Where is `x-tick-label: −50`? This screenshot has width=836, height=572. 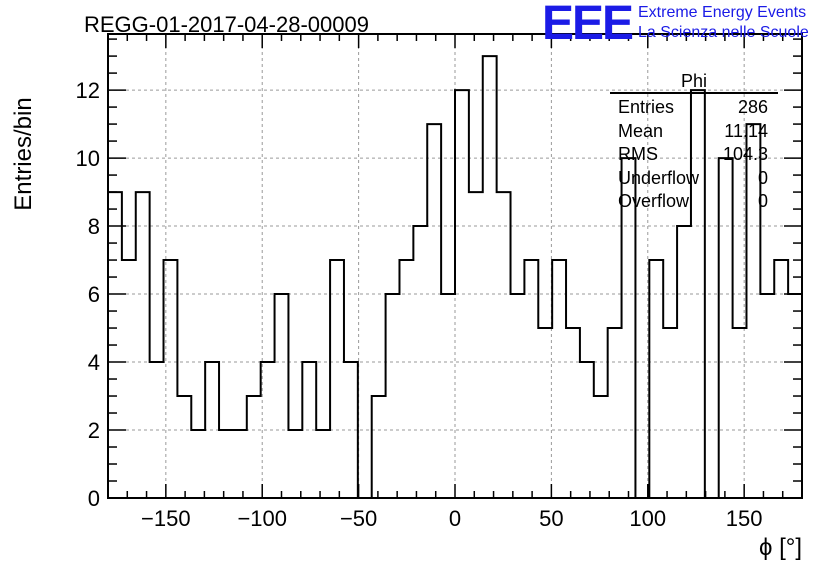 x-tick-label: −50 is located at coordinates (358, 518).